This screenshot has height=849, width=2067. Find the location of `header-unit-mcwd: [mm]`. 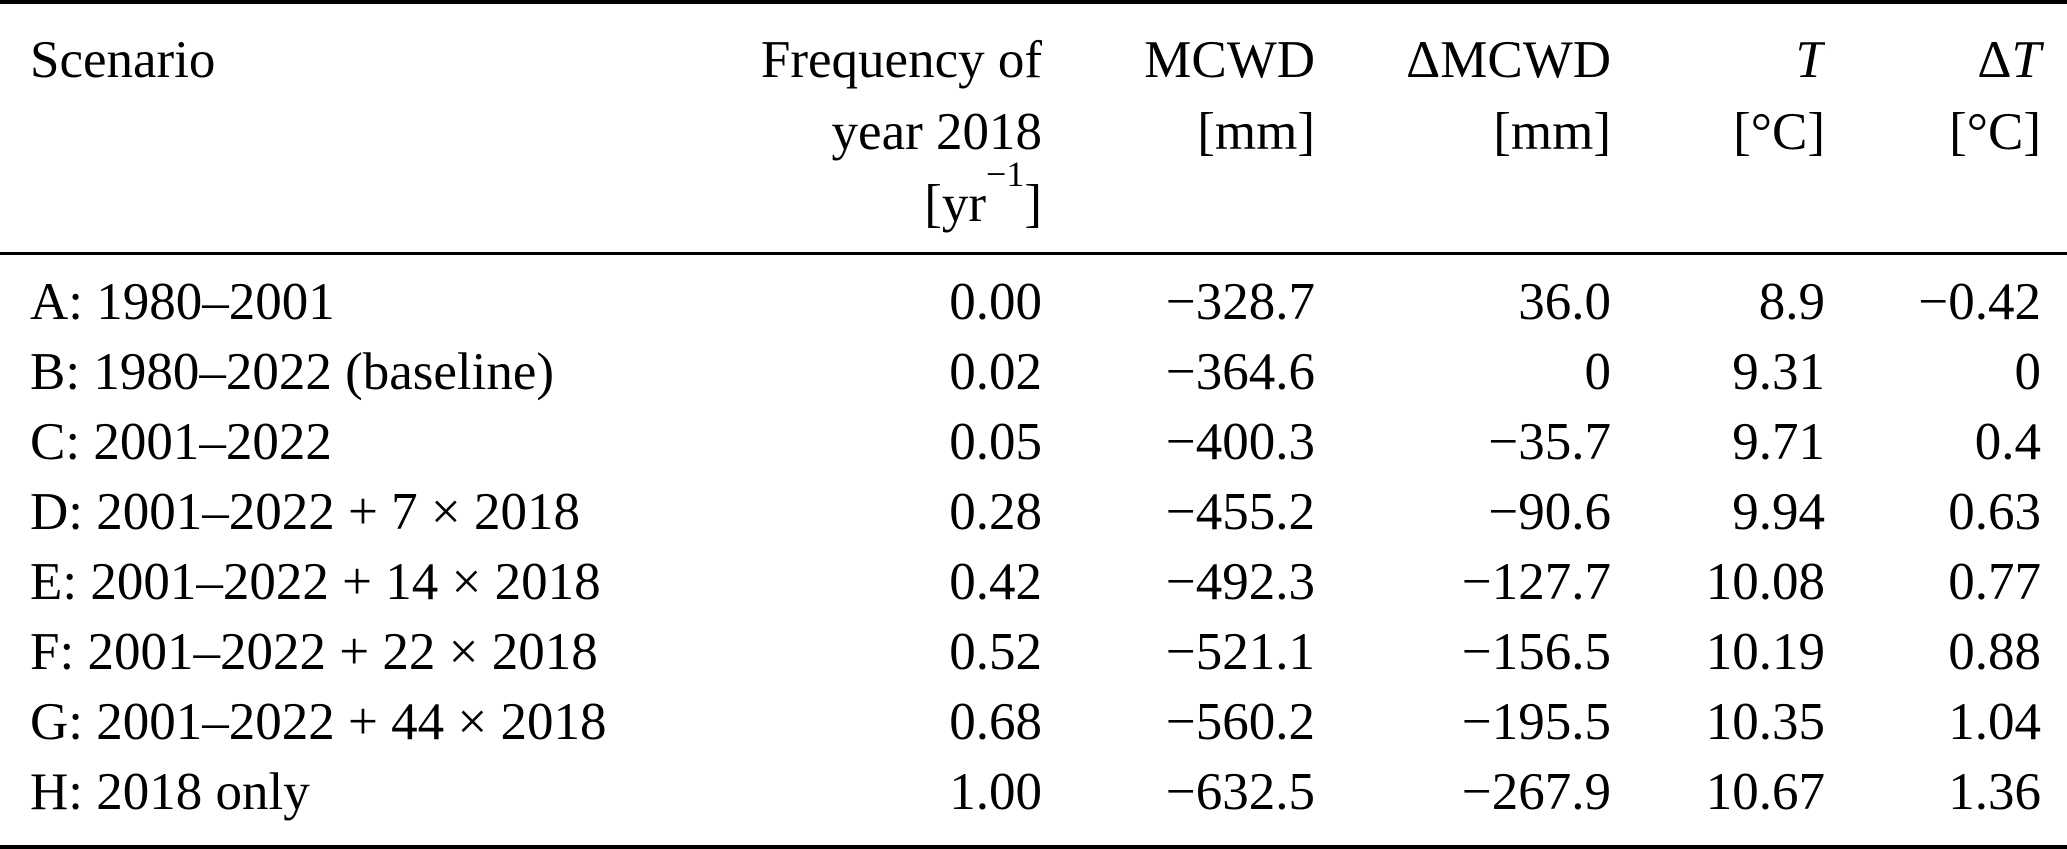

header-unit-mcwd: [mm] is located at coordinates (1256, 132).